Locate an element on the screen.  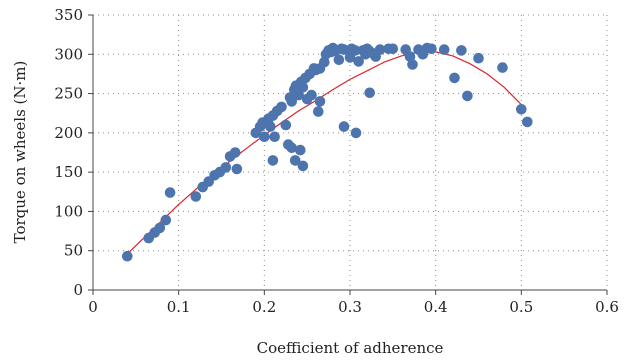
y-axis-title: Torque on wheels (N·m) is located at coordinates (20, 152).